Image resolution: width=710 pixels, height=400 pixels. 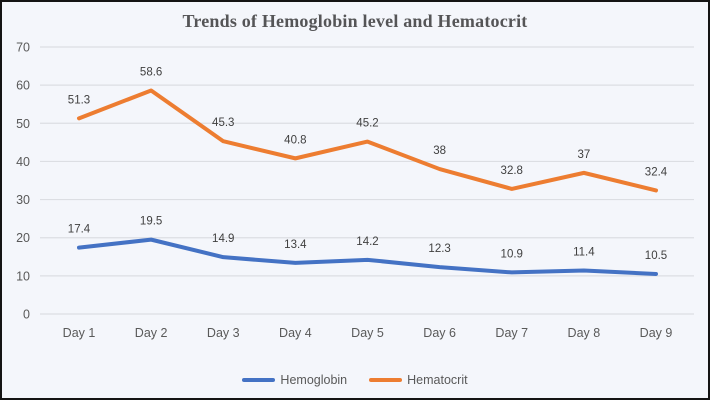 What do you see at coordinates (295, 140) in the screenshot?
I see `data-label: 40.8` at bounding box center [295, 140].